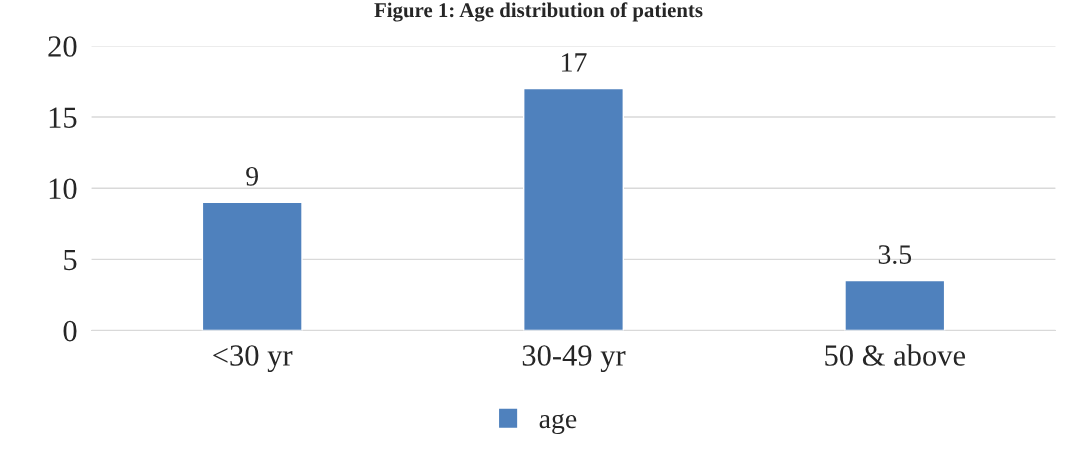 The image size is (1077, 459). Describe the element at coordinates (895, 355) in the screenshot. I see `x-tick-label: 50 & above` at that location.